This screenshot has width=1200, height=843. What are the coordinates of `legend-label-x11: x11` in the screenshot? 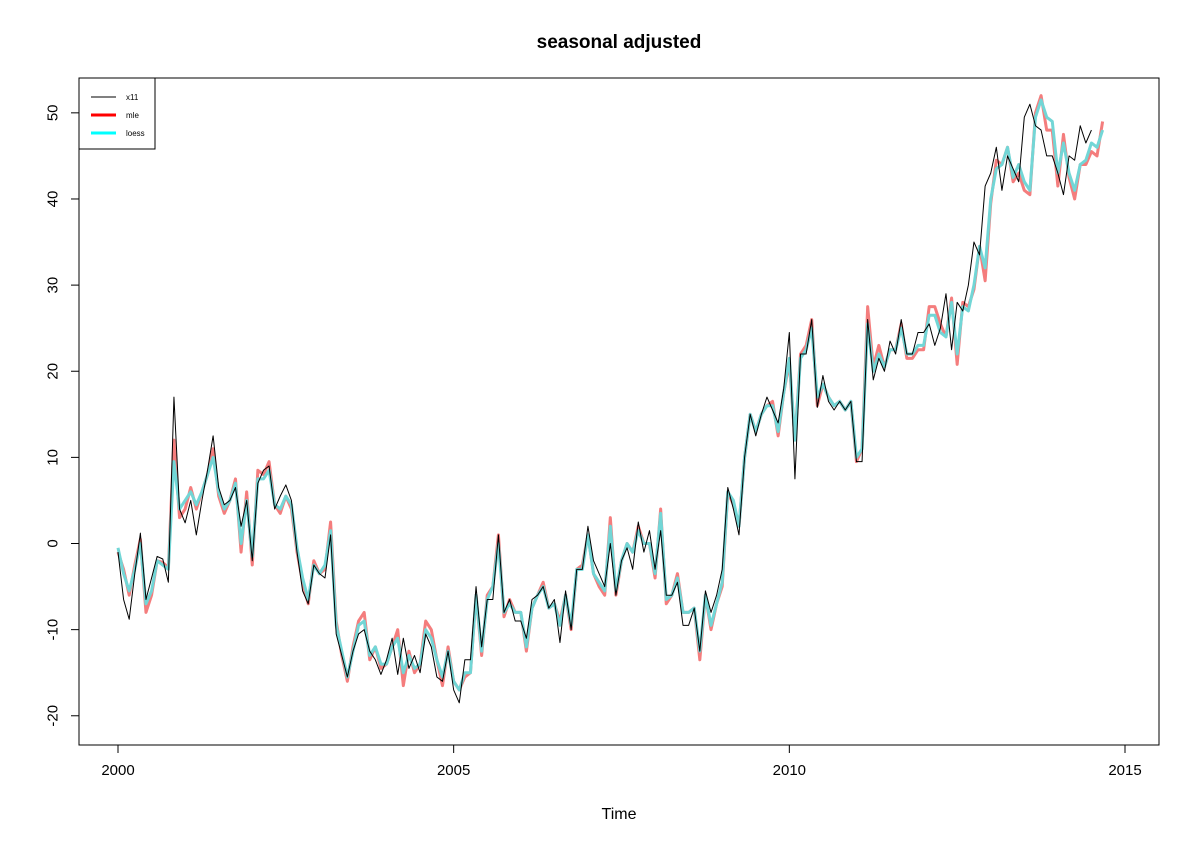 It's located at (132, 97).